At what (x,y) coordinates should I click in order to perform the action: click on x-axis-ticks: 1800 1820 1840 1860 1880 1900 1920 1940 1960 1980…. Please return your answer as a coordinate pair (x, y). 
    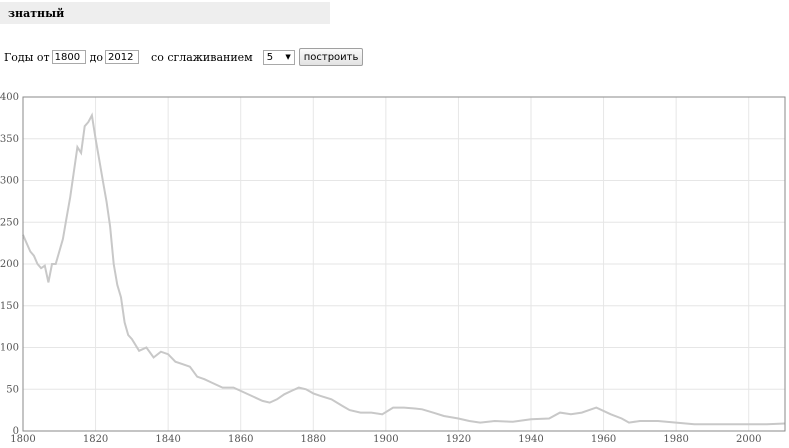
    Looking at the image, I should click on (385, 439).